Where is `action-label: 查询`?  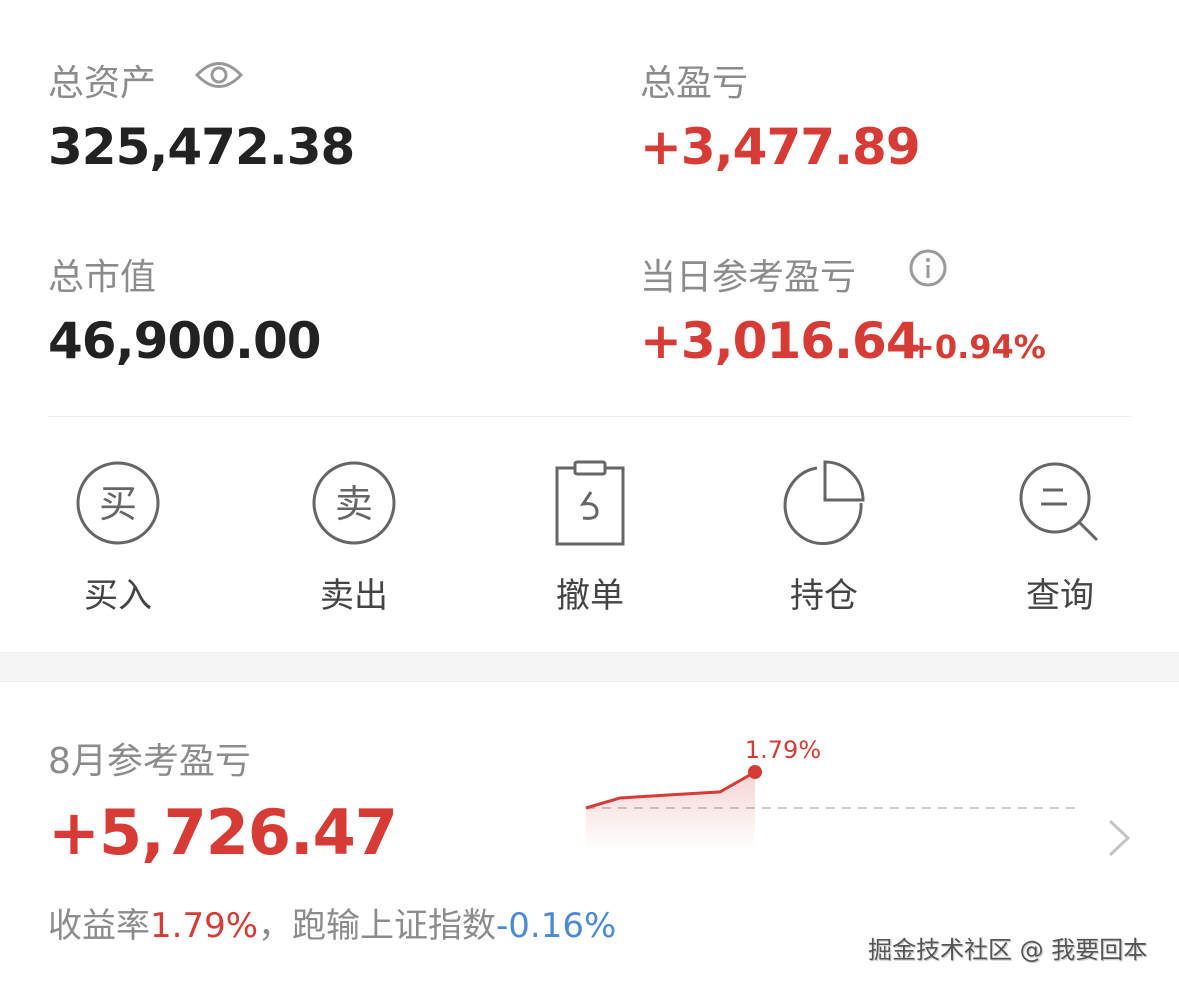
action-label: 查询 is located at coordinates (1060, 596).